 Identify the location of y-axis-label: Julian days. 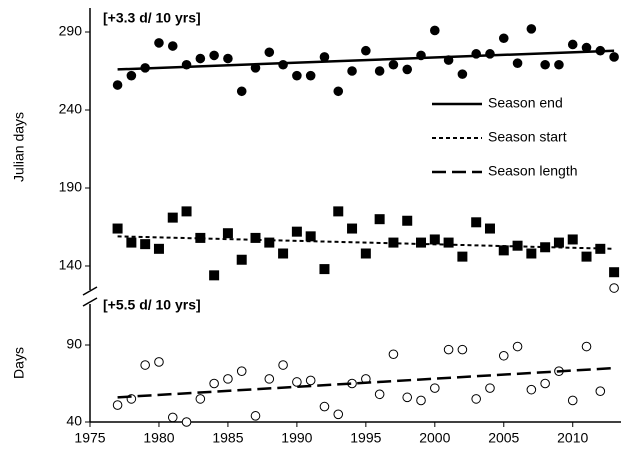
(19, 147).